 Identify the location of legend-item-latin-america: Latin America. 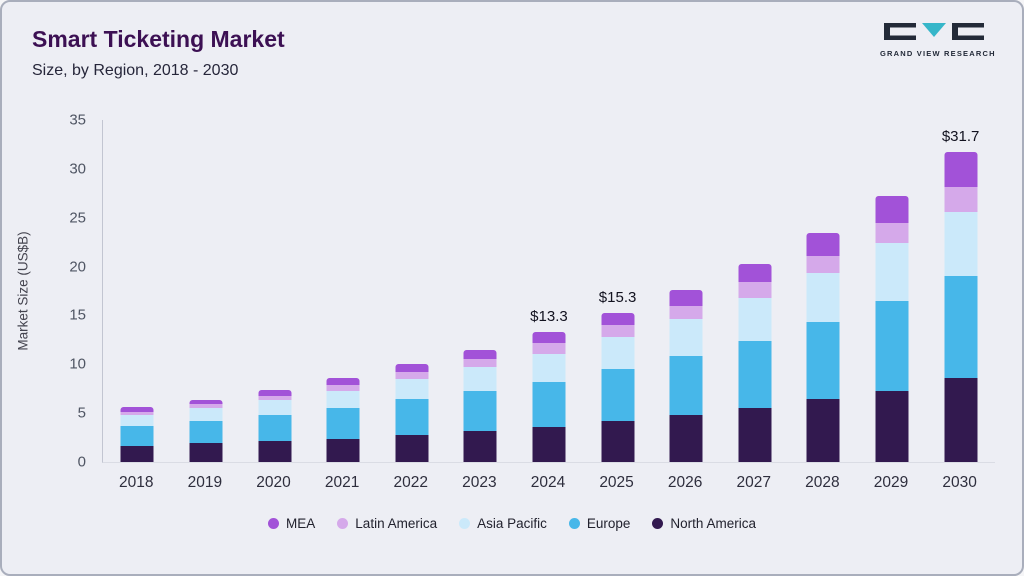
(387, 523).